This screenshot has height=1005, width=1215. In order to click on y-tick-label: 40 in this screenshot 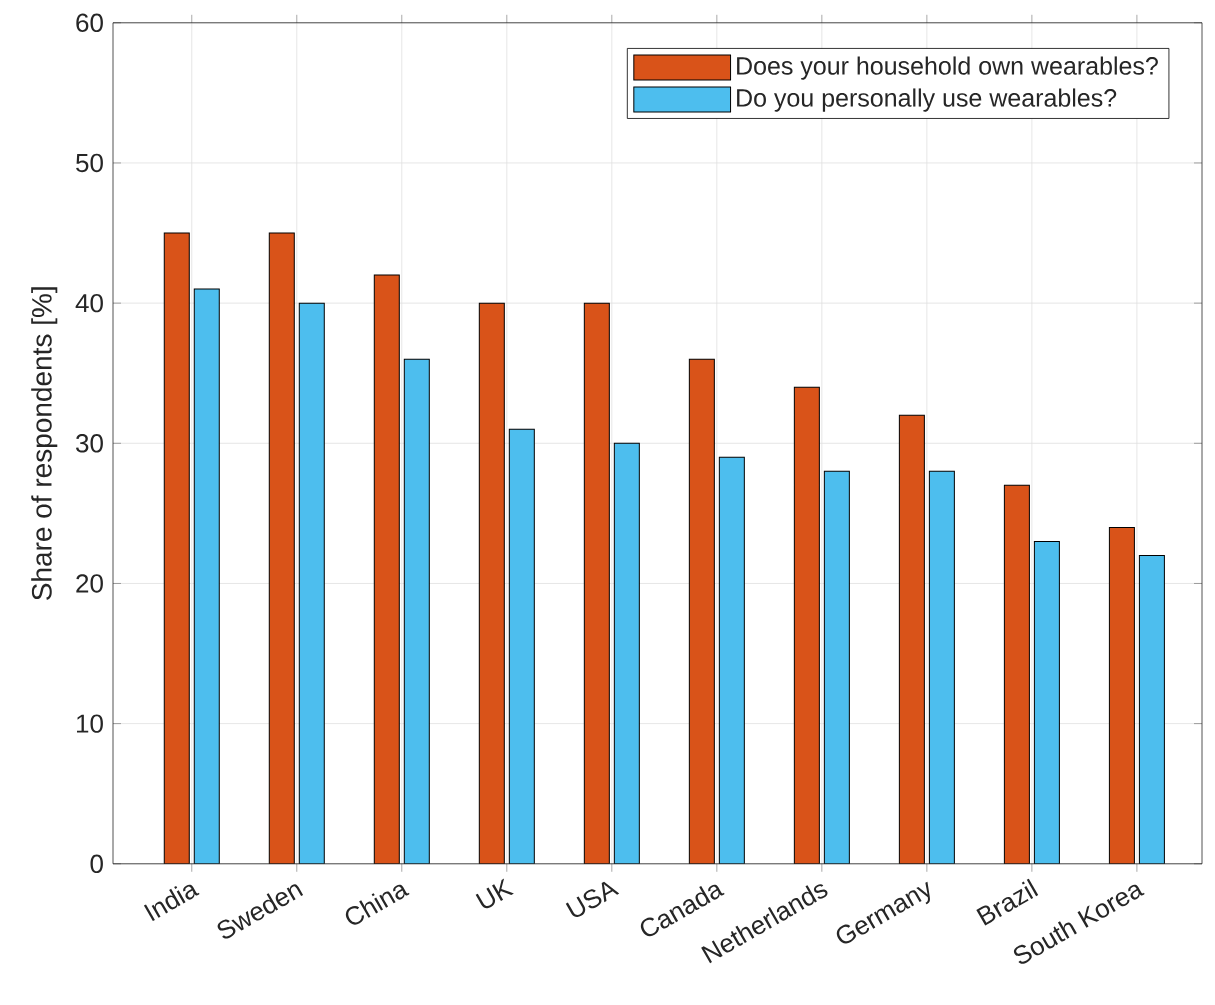, I will do `click(89, 303)`.